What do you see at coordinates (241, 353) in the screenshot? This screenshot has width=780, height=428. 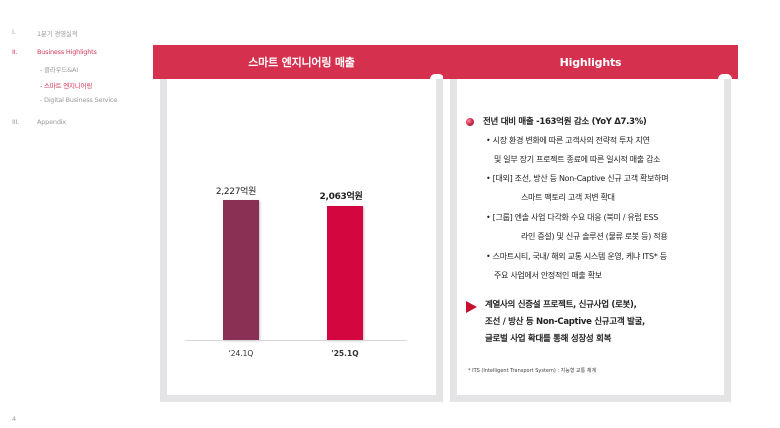 I see `x-tick-label-2024: '24.1Q` at bounding box center [241, 353].